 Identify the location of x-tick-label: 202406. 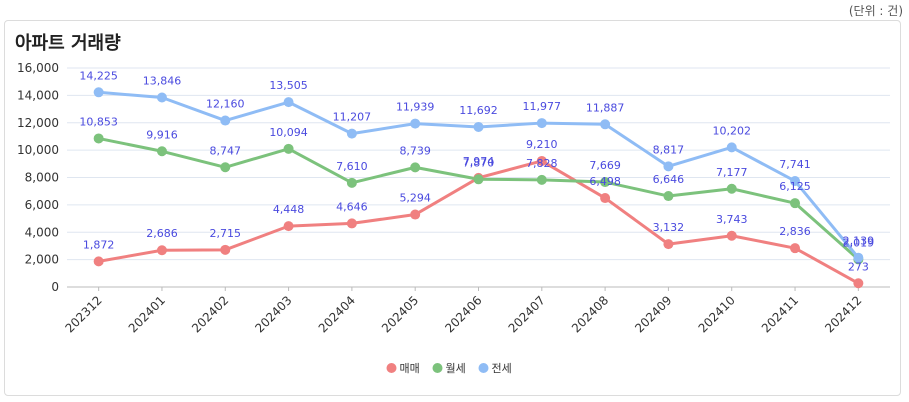
(463, 314).